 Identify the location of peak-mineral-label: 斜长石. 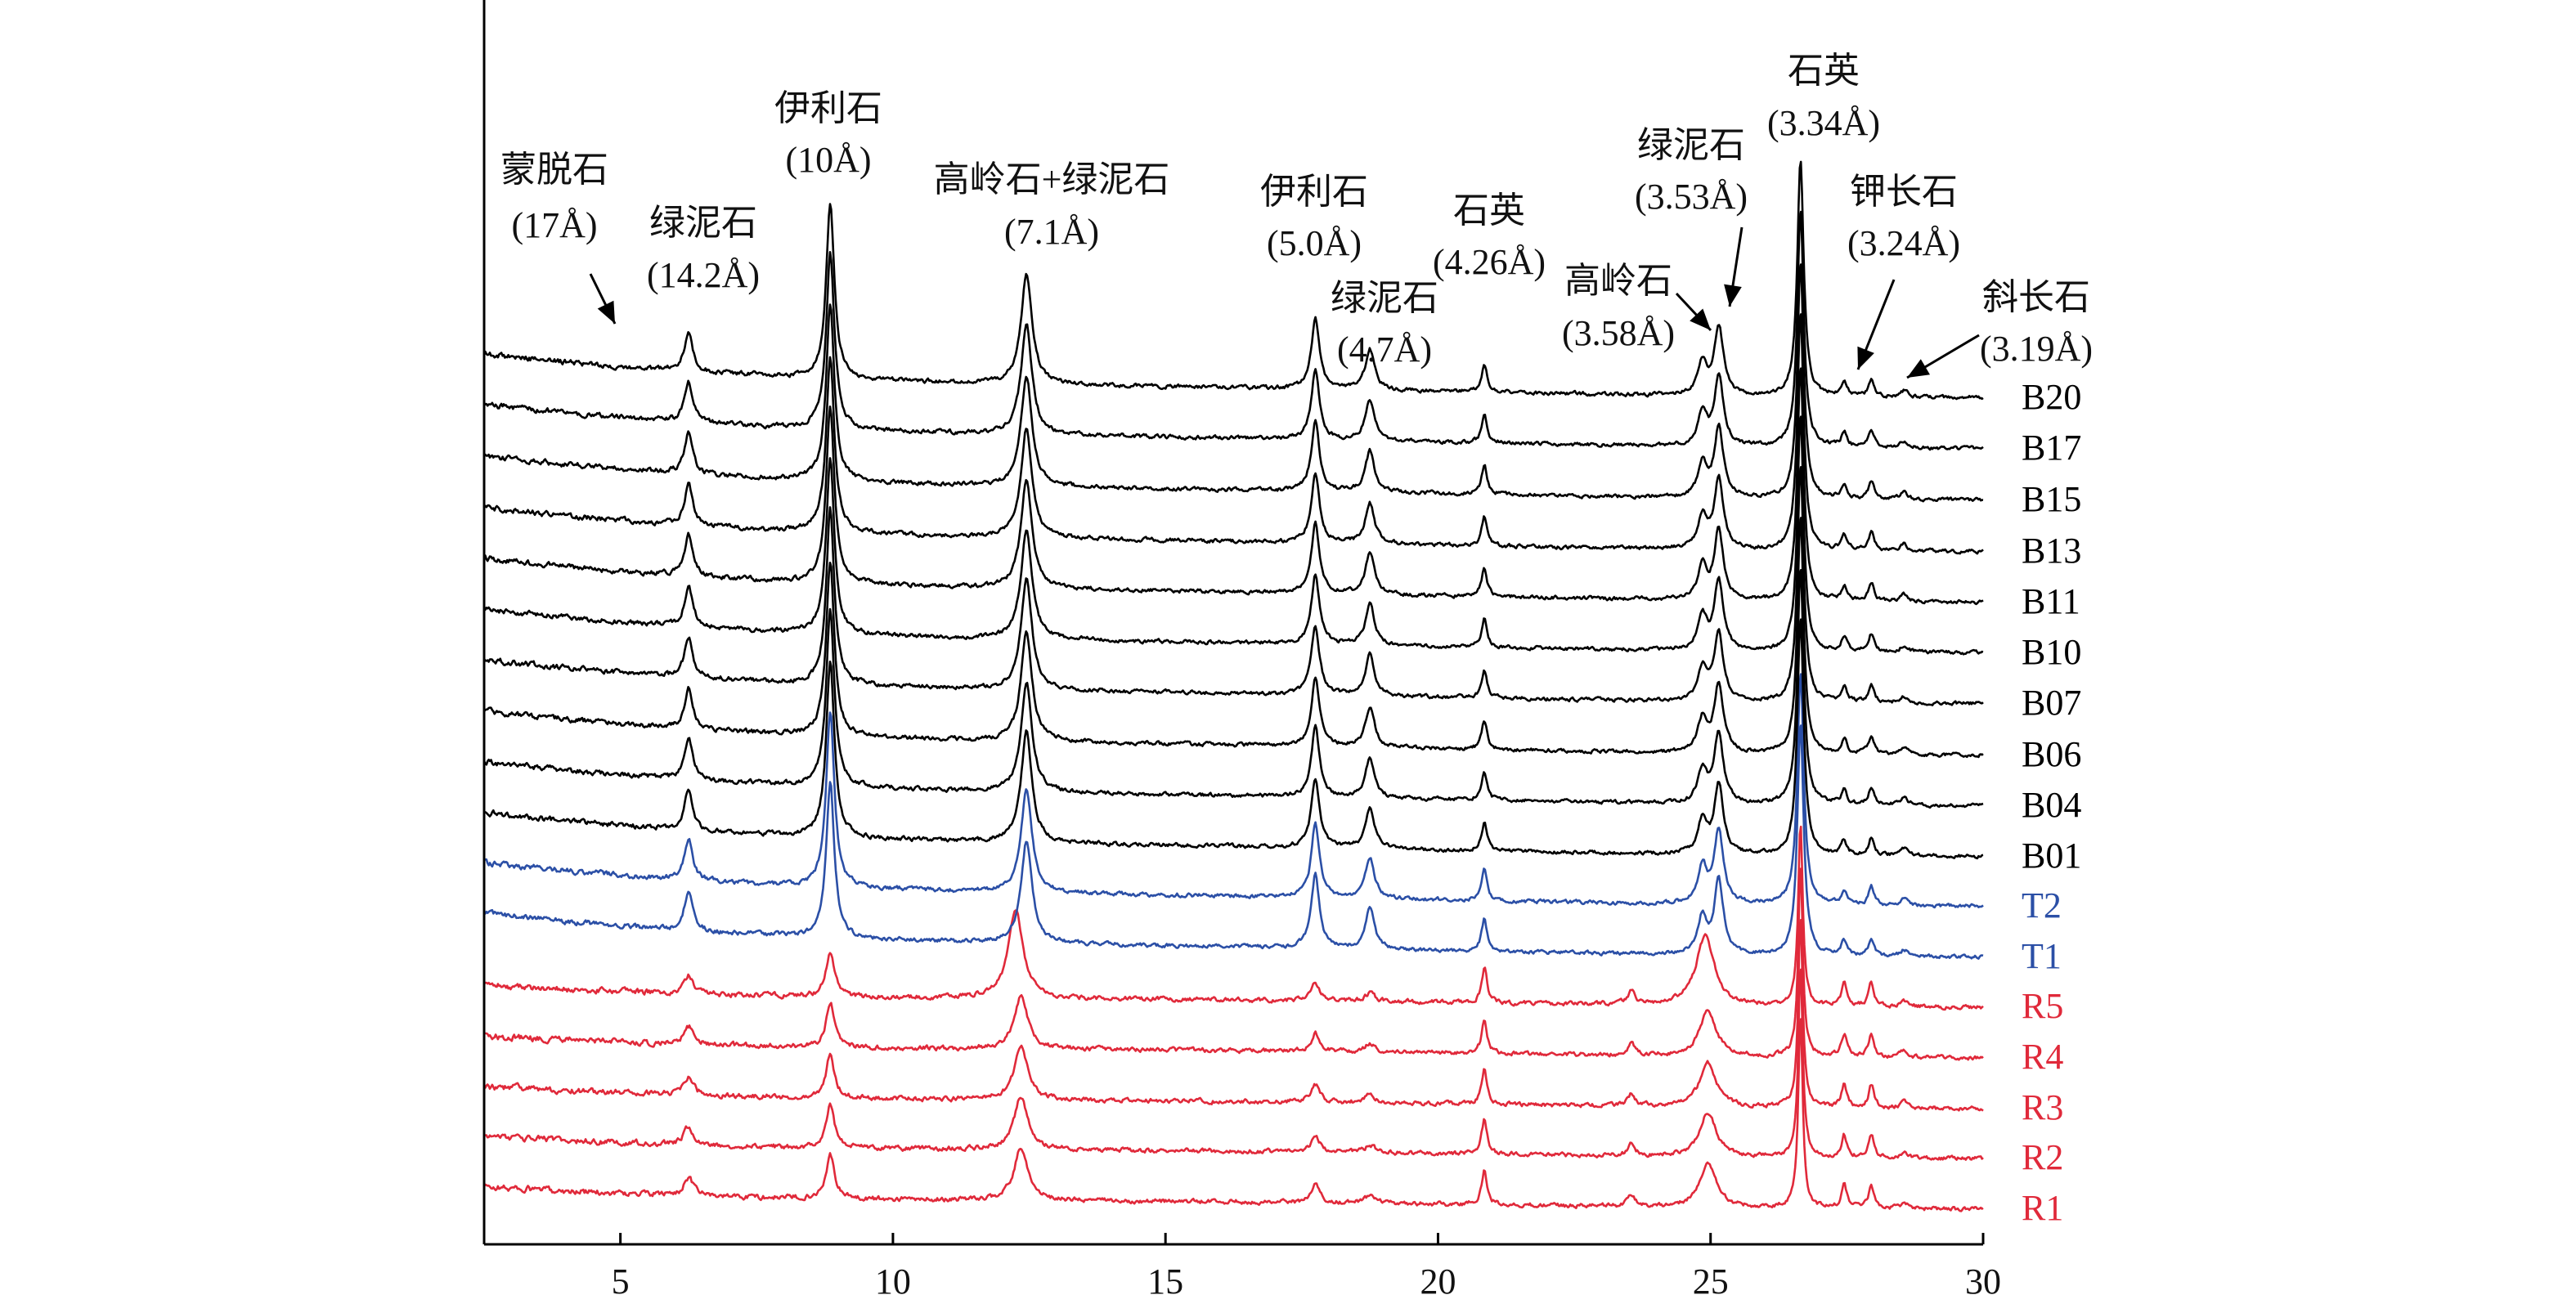
(2036, 297).